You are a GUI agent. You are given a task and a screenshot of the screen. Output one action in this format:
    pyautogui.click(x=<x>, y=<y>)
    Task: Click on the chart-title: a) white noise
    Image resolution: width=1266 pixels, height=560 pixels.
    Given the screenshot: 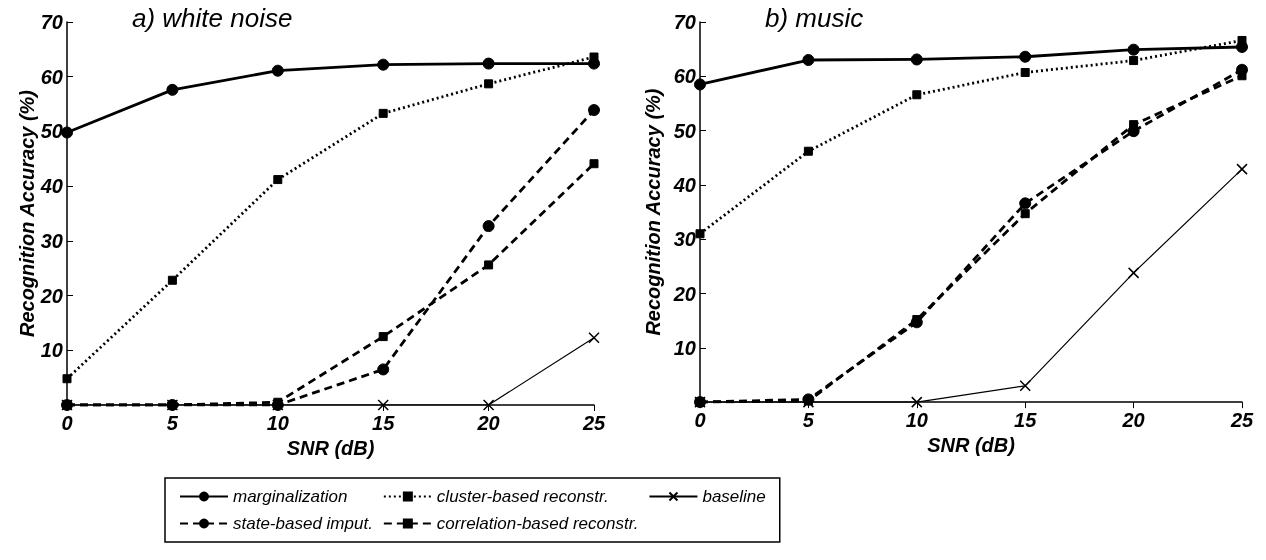 What is the action you would take?
    pyautogui.click(x=212, y=18)
    